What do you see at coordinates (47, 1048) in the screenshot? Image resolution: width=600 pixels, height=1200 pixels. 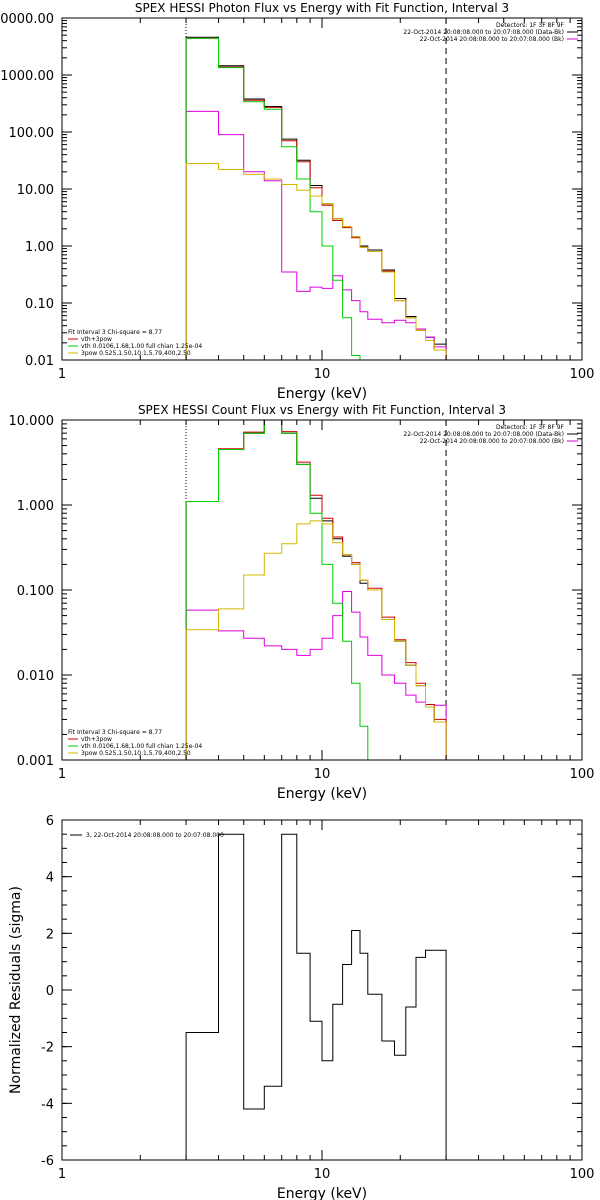 I see `y-tick-label: -2` at bounding box center [47, 1048].